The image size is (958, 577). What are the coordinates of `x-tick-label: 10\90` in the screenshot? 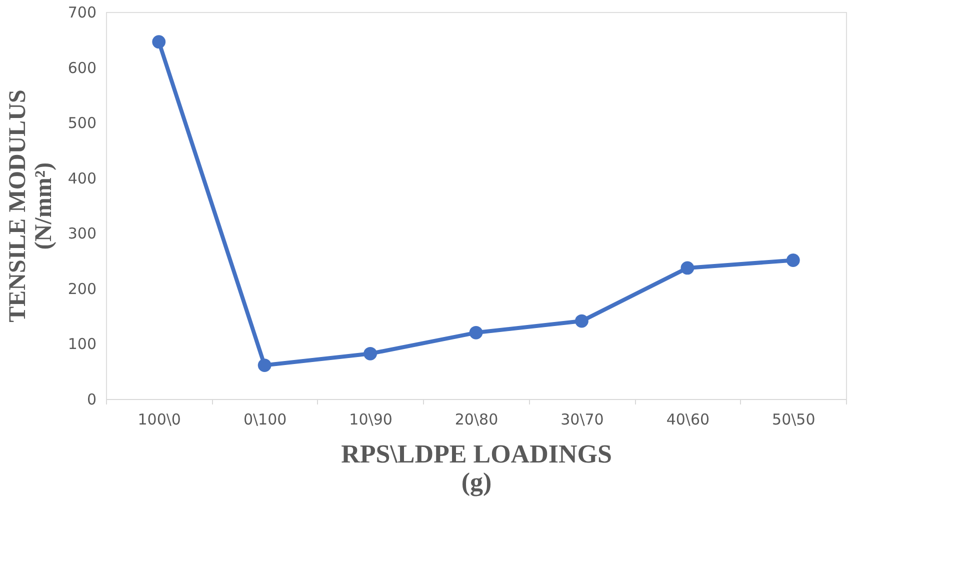 It's located at (370, 419).